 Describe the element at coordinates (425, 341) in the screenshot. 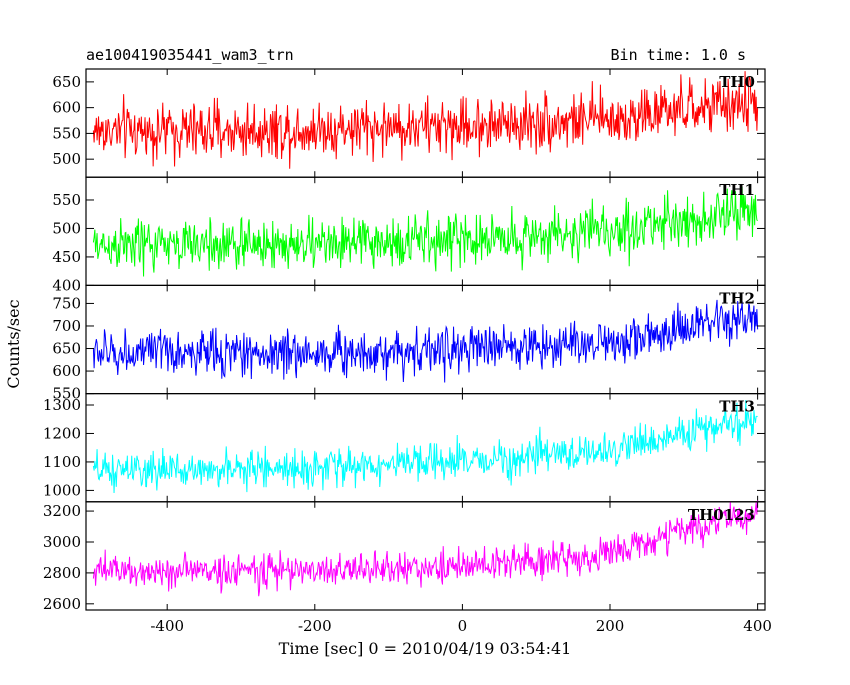

I see `series-line-th2` at that location.